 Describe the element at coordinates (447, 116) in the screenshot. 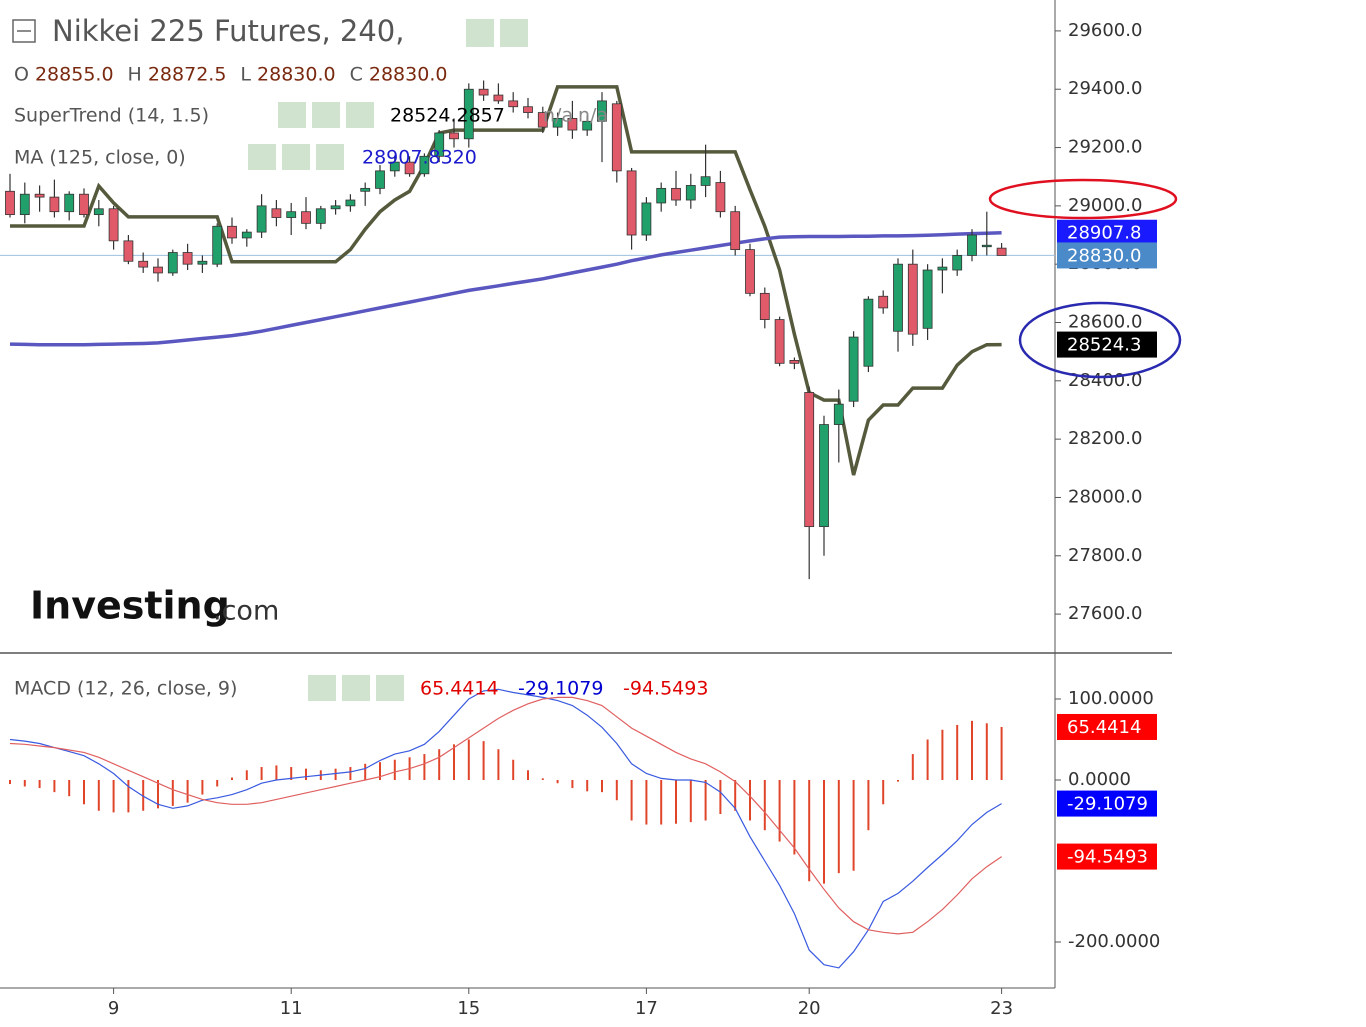

I see `supertrend-value: 28524.2857` at that location.